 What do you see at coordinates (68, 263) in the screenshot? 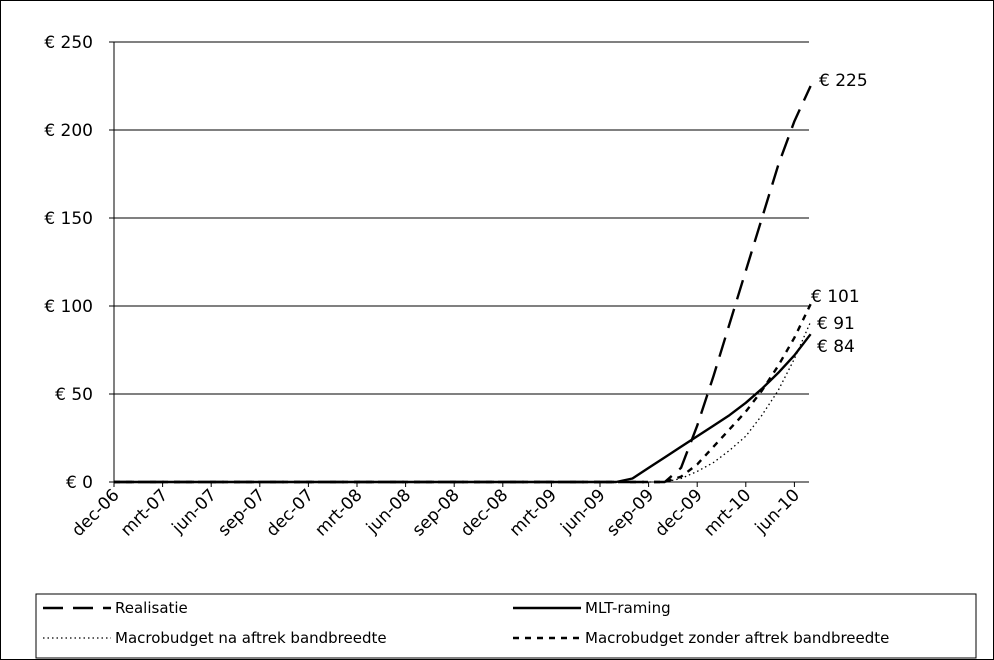
I see `y-tick-labels: € 0 € 50 € 100 € 150 € 200 € 250` at bounding box center [68, 263].